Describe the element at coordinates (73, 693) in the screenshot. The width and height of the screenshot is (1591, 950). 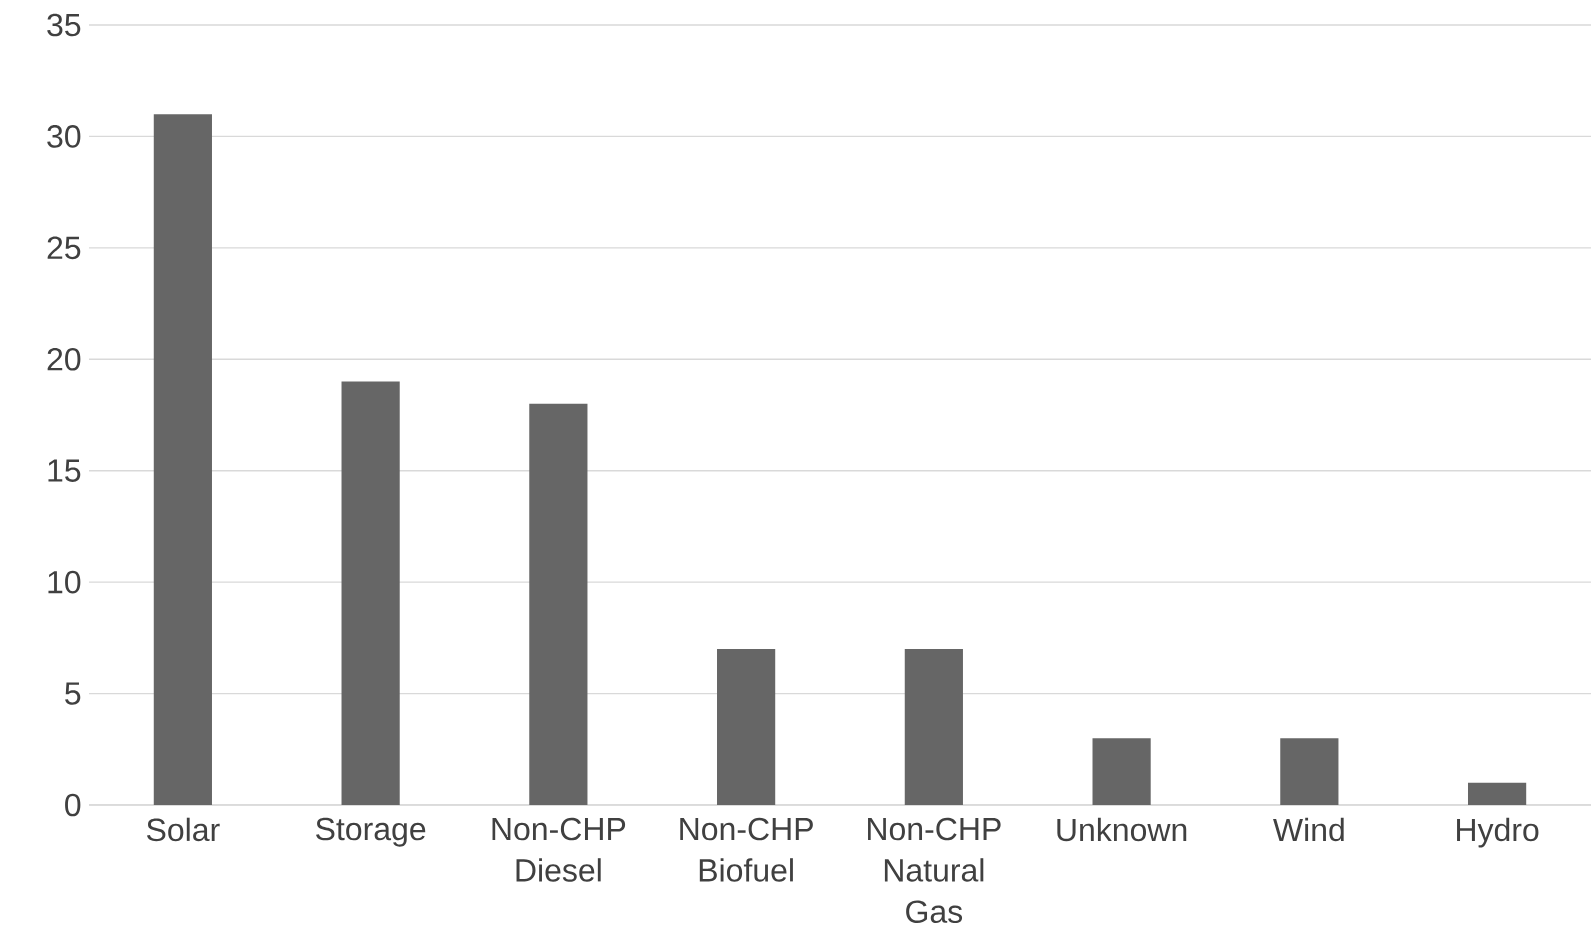
I see `y-tick-label: 5` at that location.